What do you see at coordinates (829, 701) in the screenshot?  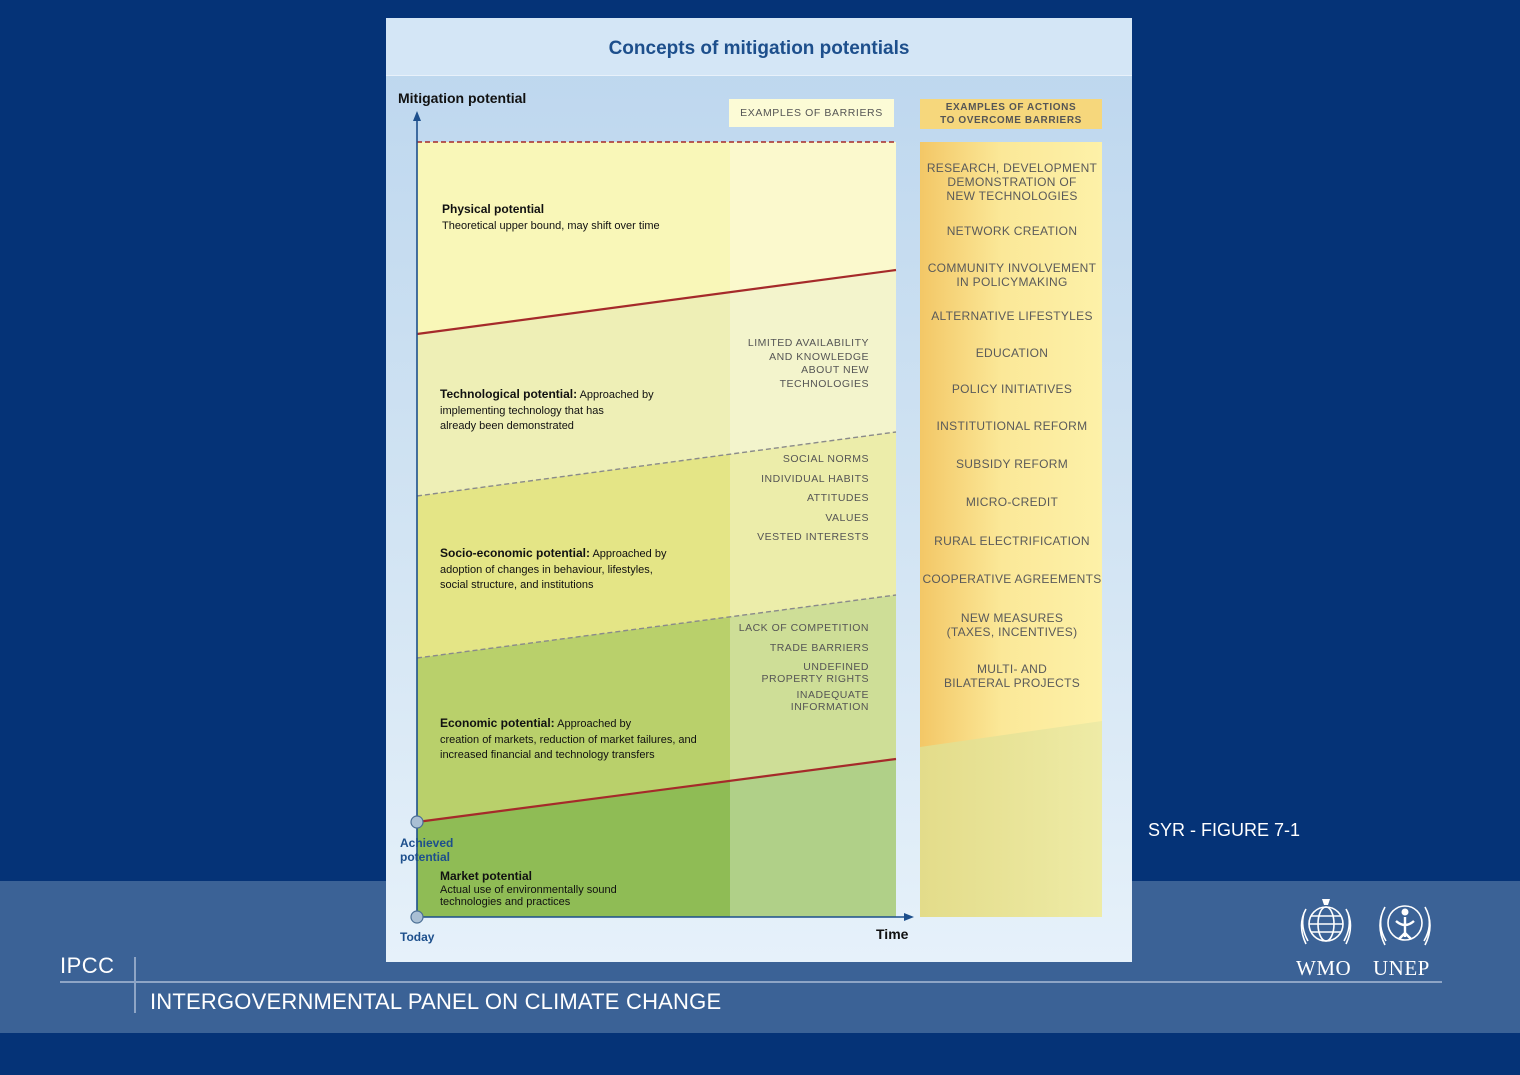 I see `barrier-item: INADEQUATE INFORMATION` at bounding box center [829, 701].